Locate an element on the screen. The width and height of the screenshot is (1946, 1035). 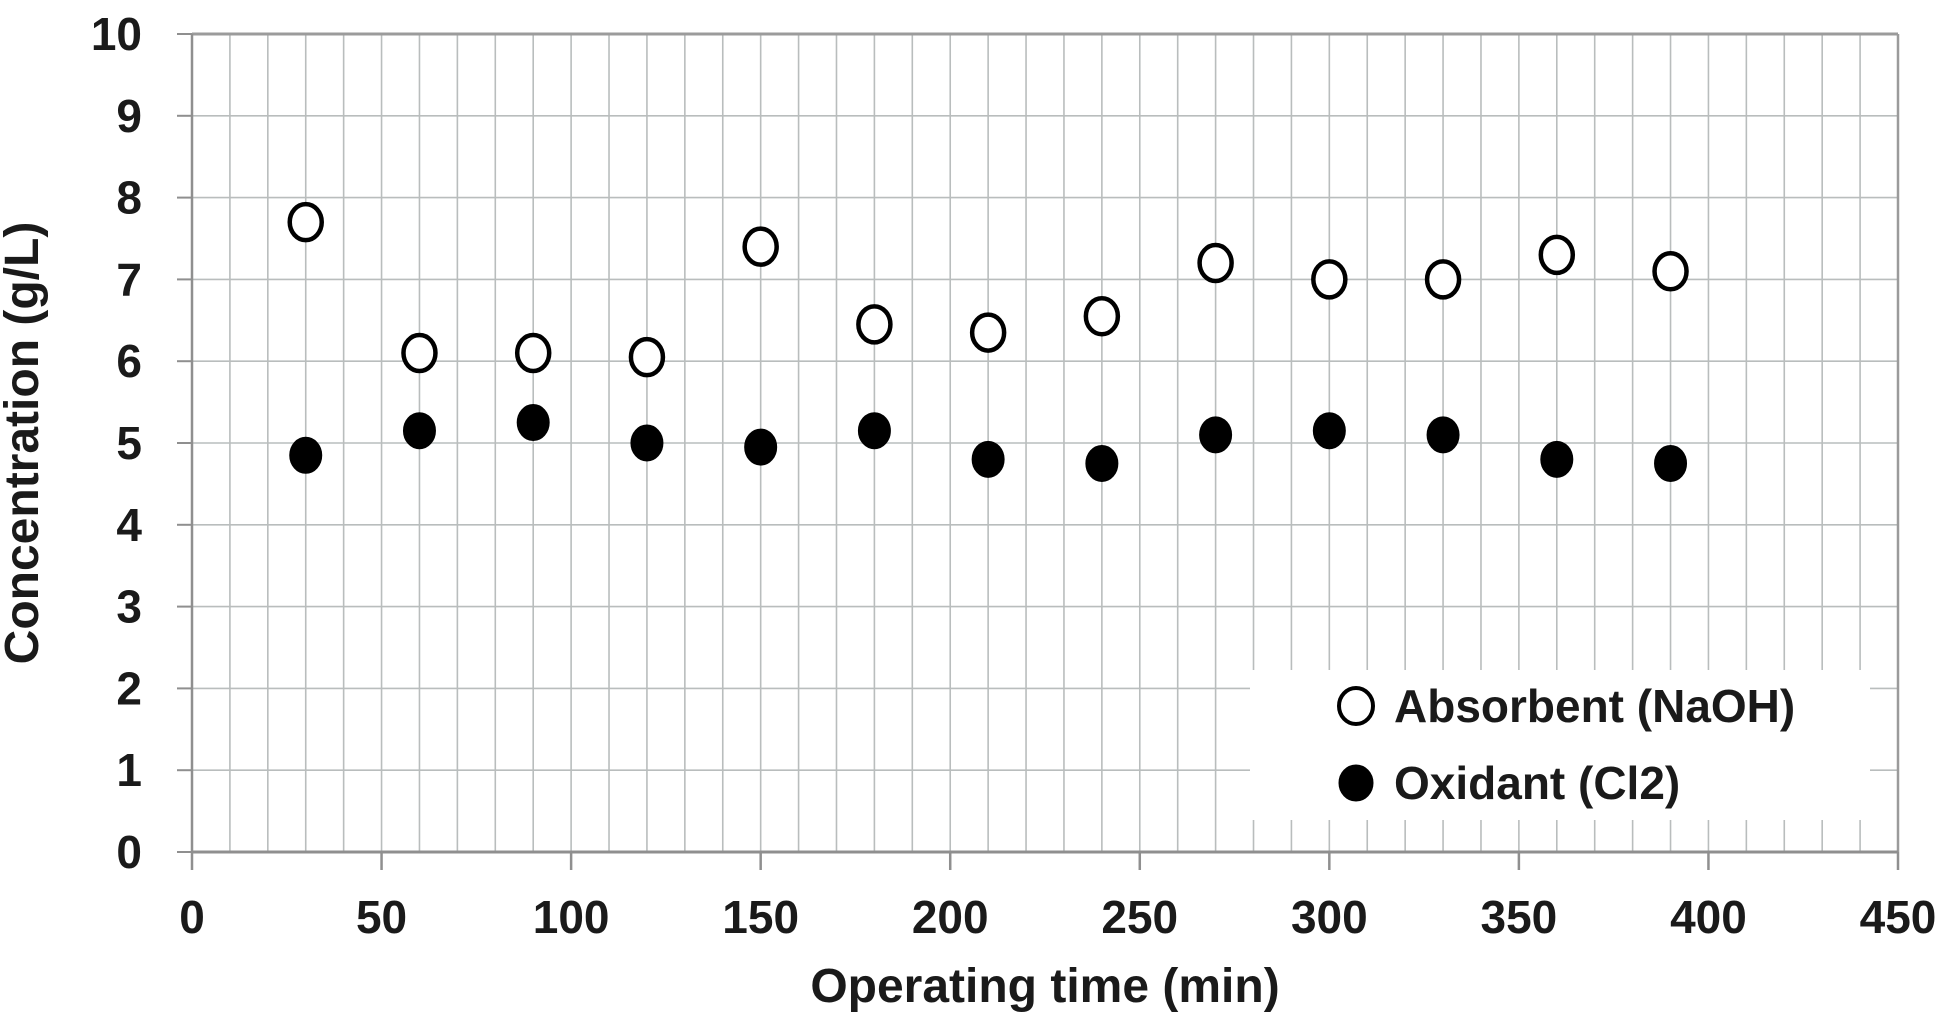
x-axis-title: Operating time (min) is located at coordinates (1044, 986).